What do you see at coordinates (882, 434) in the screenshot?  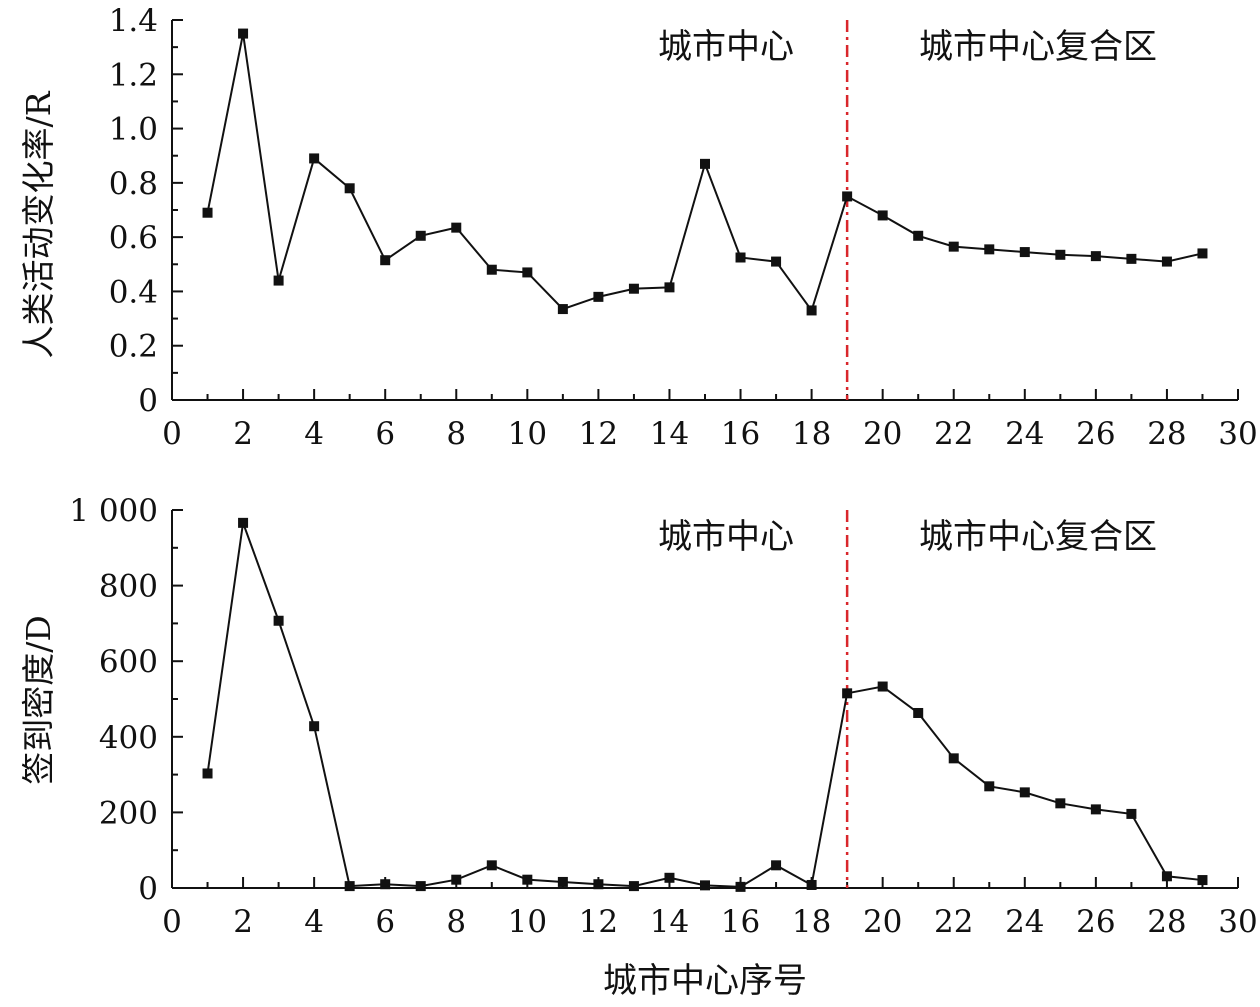 I see `x-tick-label: 20` at bounding box center [882, 434].